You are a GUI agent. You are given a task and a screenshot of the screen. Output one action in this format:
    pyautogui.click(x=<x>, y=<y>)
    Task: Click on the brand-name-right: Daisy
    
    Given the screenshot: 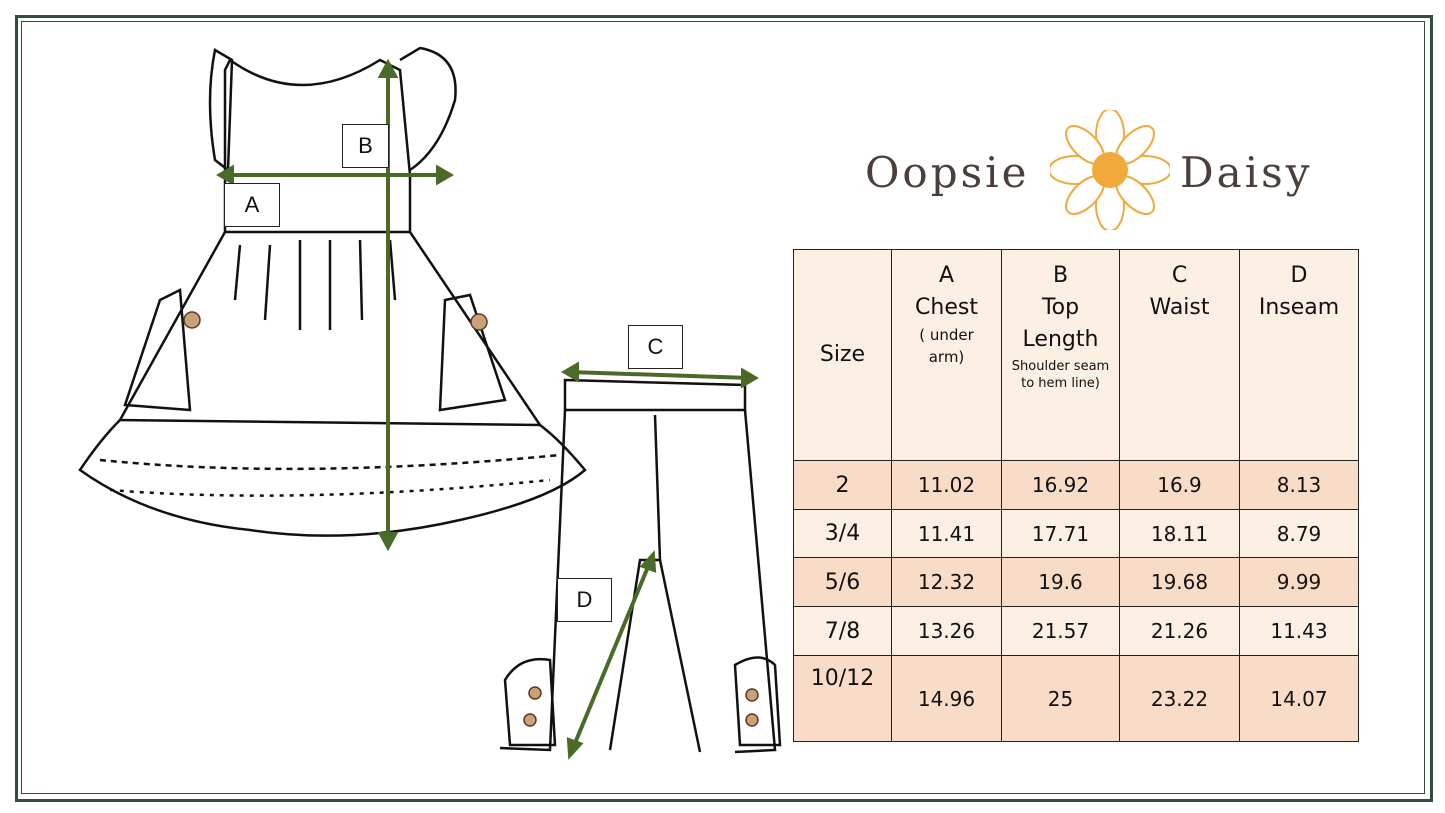 What is the action you would take?
    pyautogui.click(x=1246, y=172)
    